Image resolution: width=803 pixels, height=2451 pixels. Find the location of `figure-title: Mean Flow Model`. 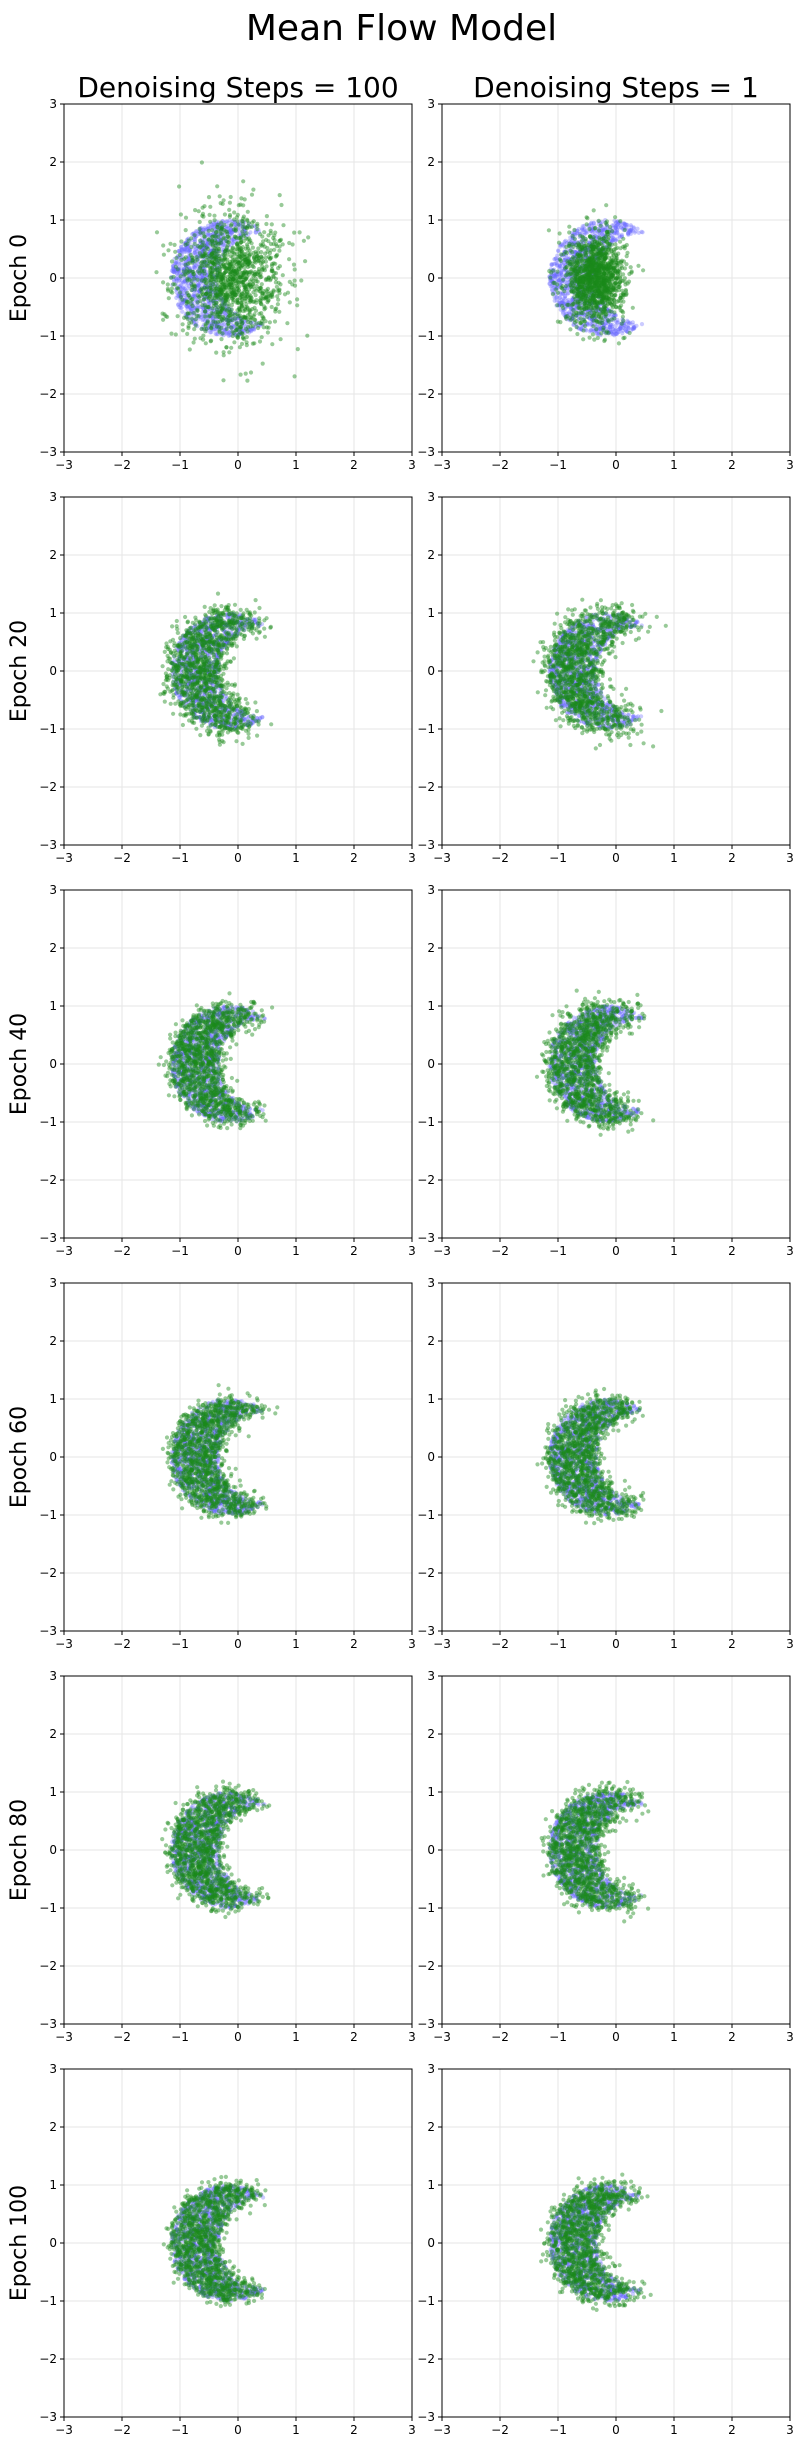

figure-title: Mean Flow Model is located at coordinates (401, 28).